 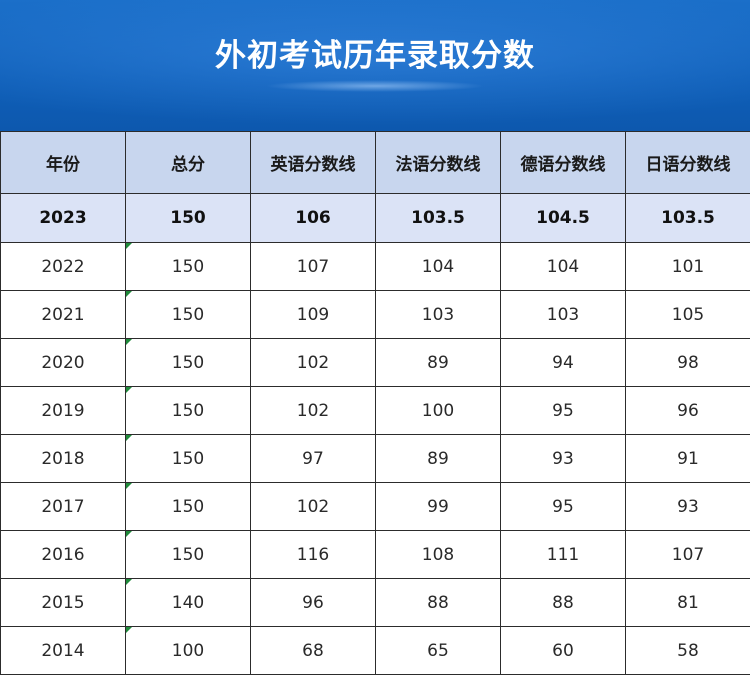 What do you see at coordinates (687, 458) in the screenshot?
I see `cell-japanese: 91` at bounding box center [687, 458].